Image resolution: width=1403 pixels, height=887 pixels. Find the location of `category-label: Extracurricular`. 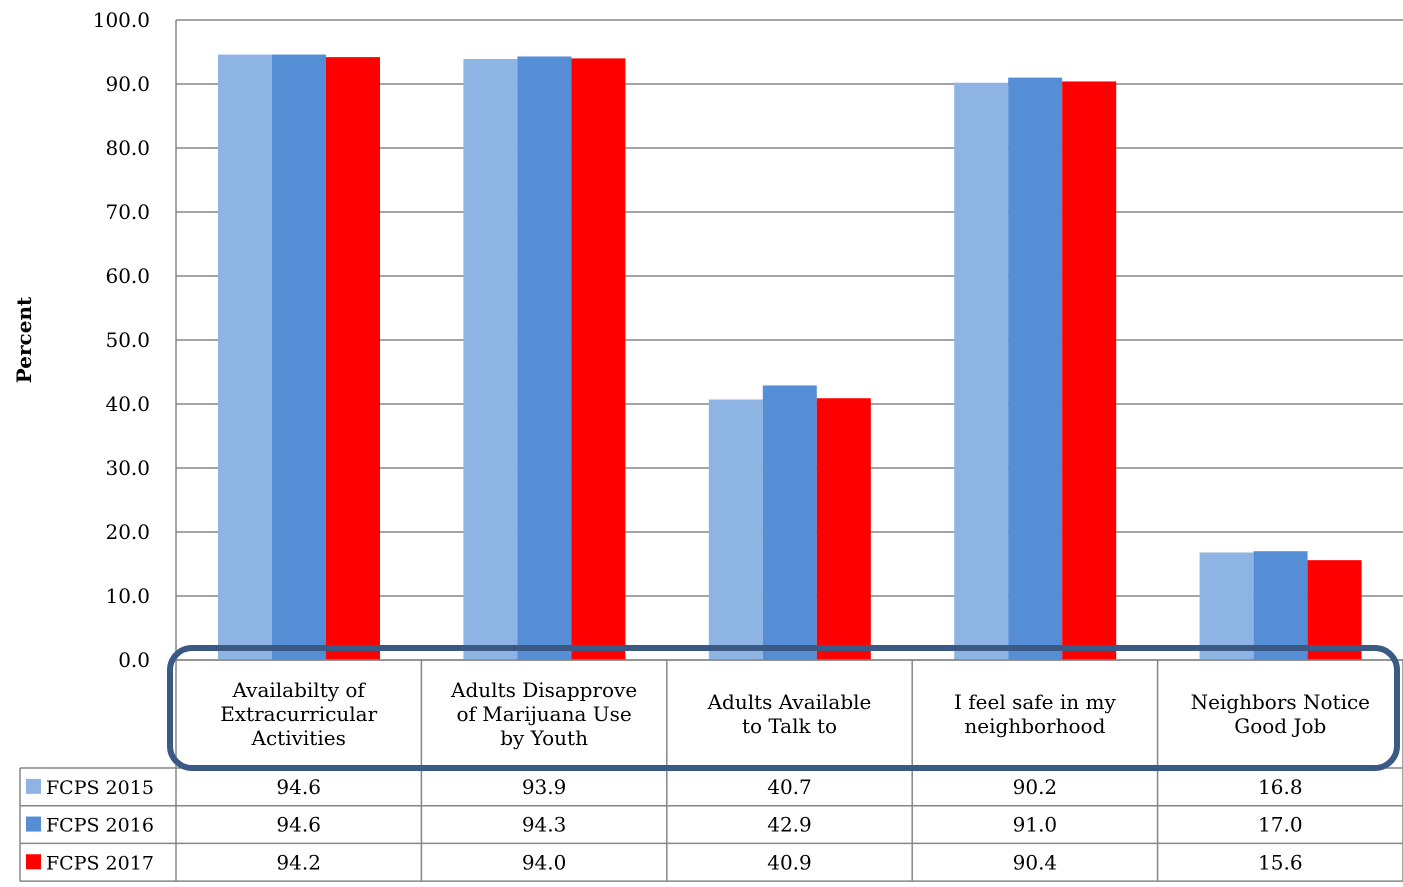

category-label: Extracurricular is located at coordinates (298, 714).